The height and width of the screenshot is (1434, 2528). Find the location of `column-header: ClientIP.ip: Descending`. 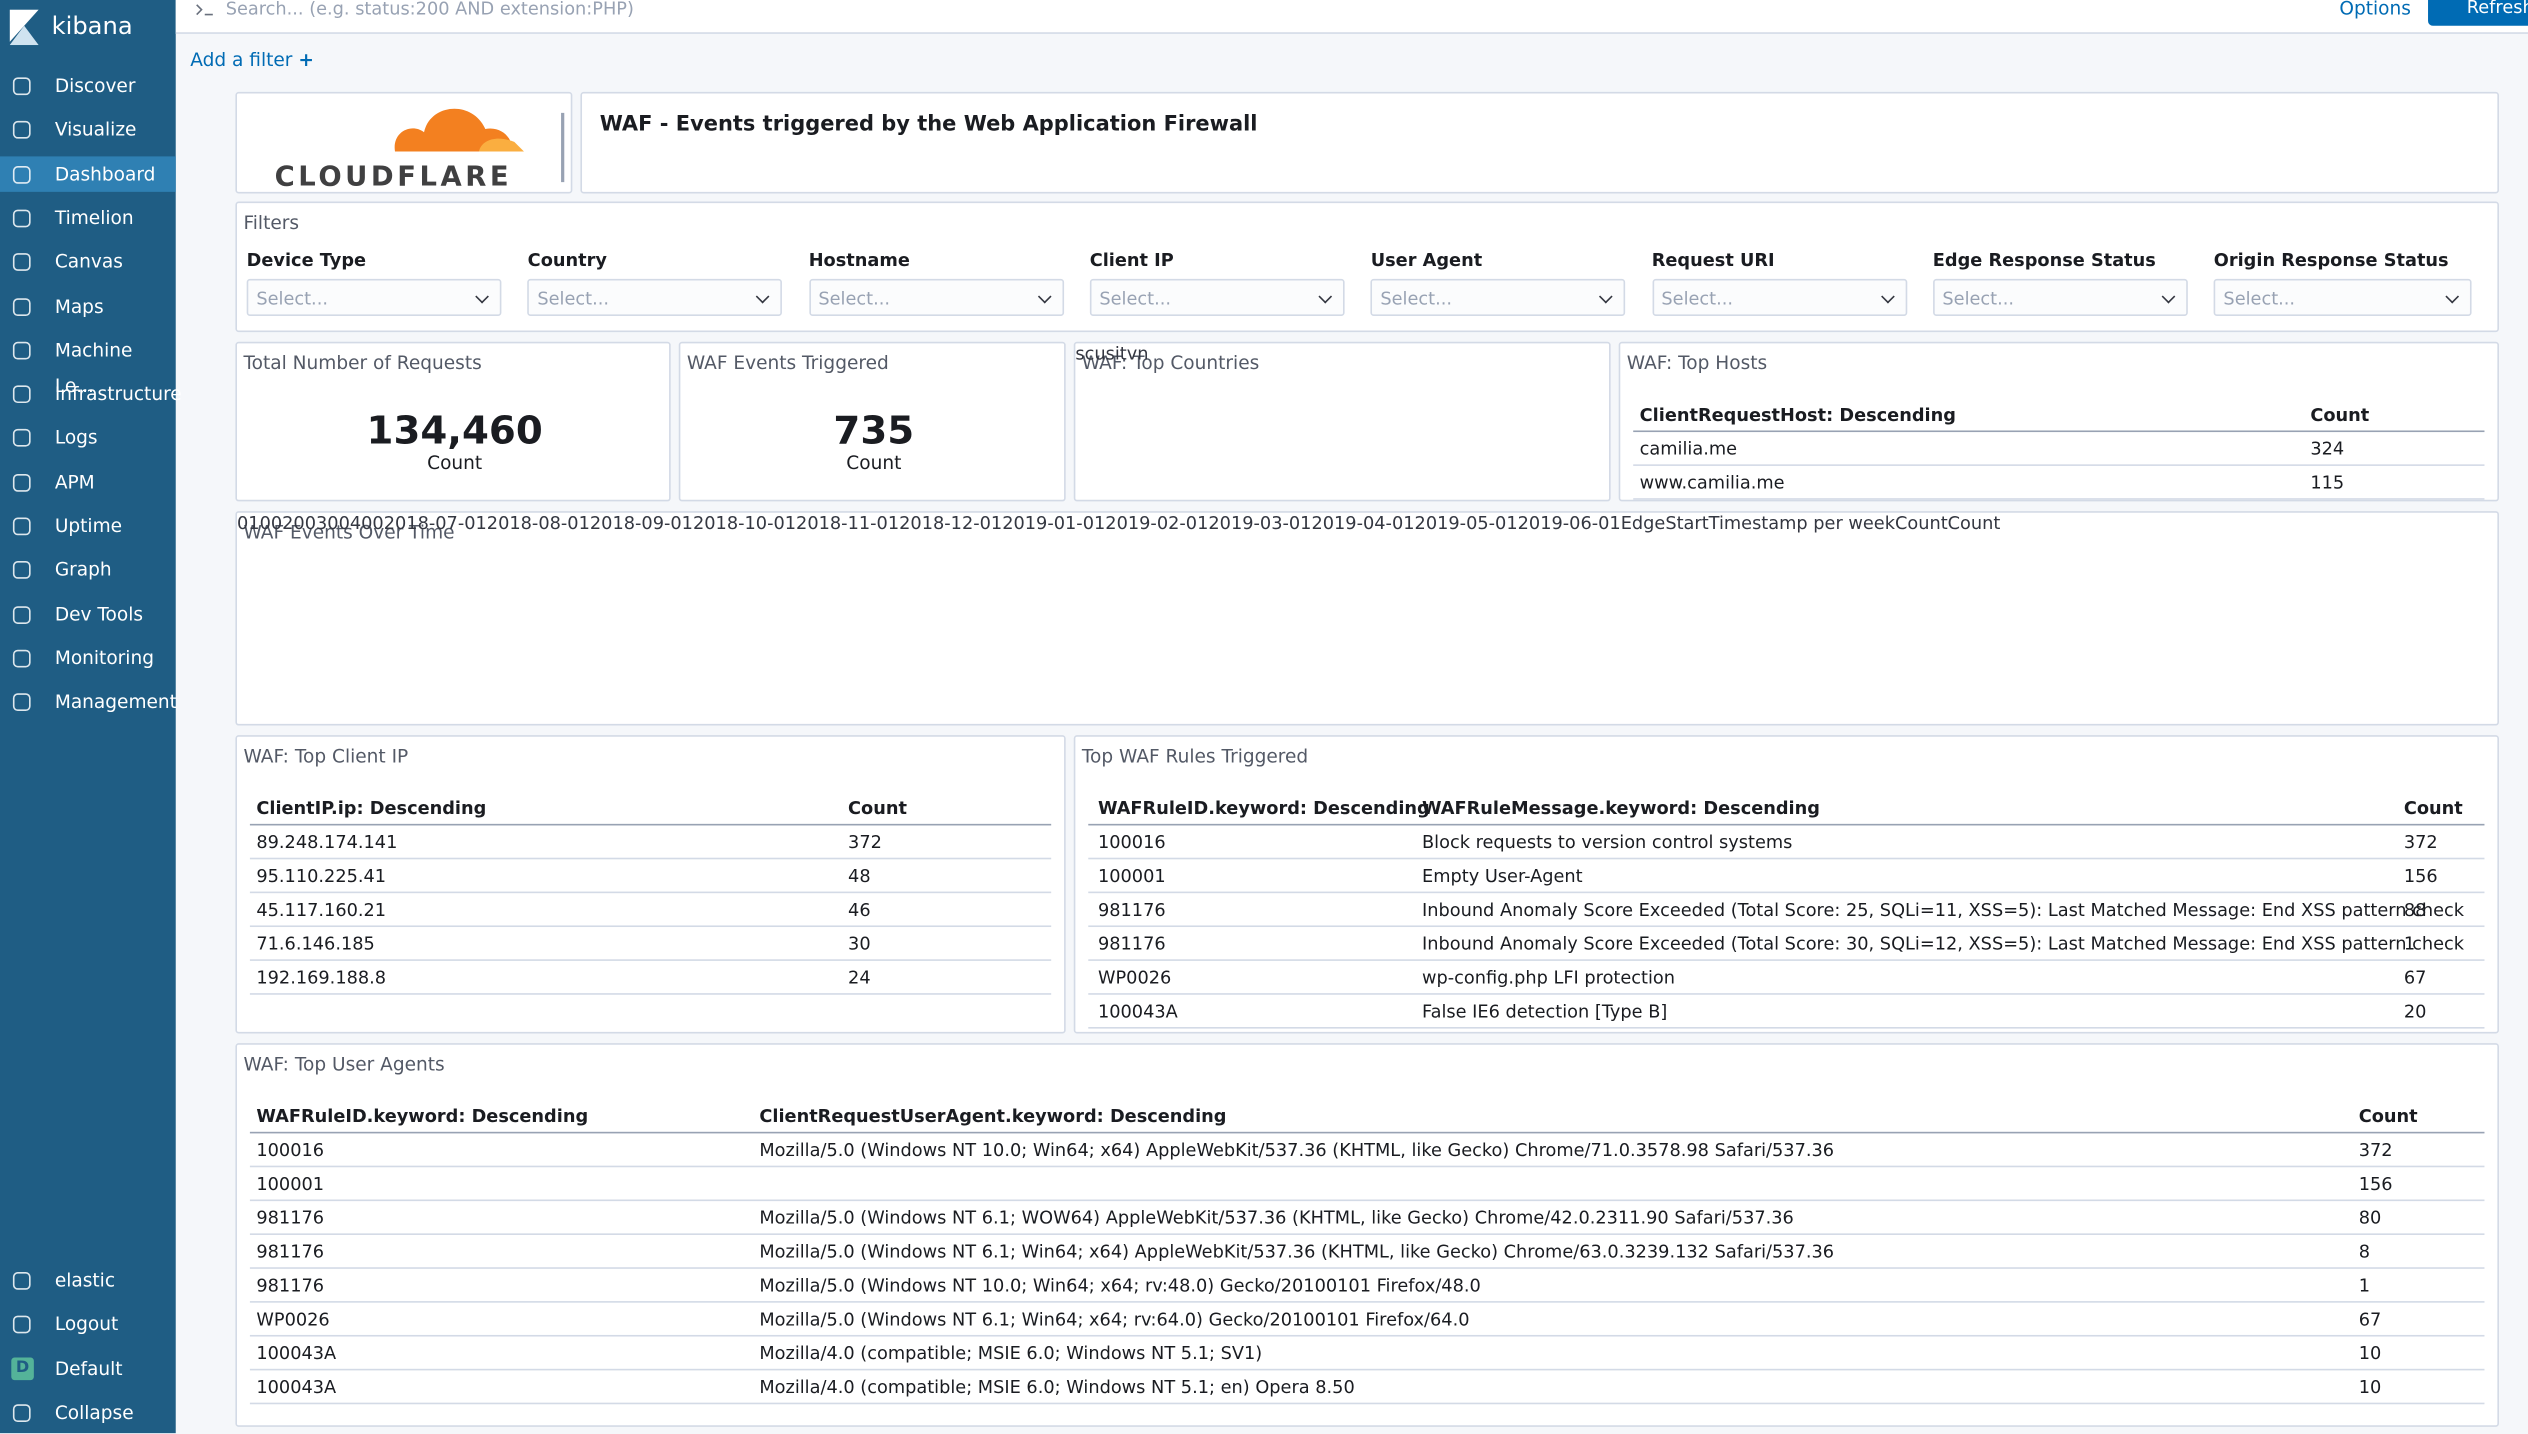

column-header: ClientIP.ip: Descending is located at coordinates (371, 808).